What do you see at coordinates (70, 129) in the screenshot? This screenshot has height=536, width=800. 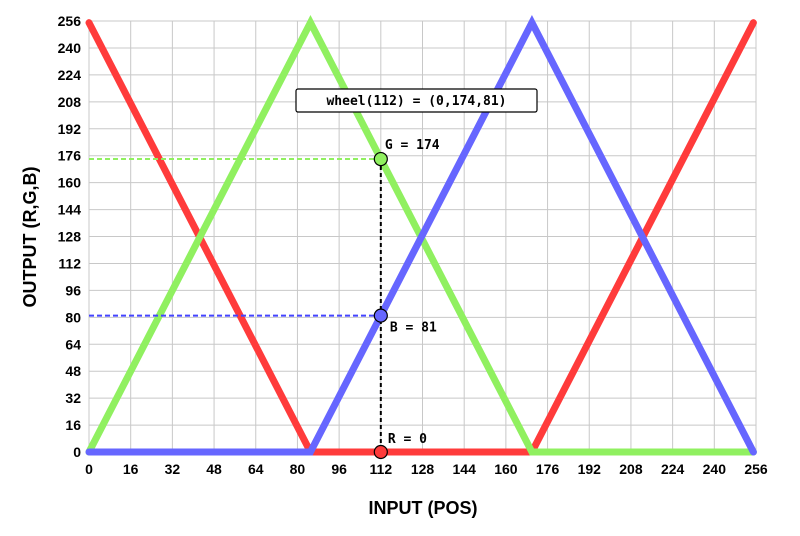 I see `y-tick-label: 192` at bounding box center [70, 129].